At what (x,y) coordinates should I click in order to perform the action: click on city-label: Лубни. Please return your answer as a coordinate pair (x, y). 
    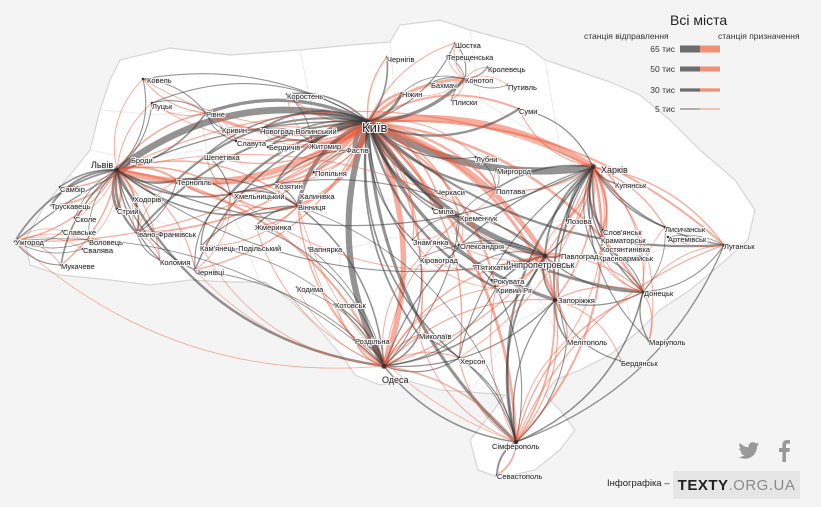
    Looking at the image, I should click on (486, 159).